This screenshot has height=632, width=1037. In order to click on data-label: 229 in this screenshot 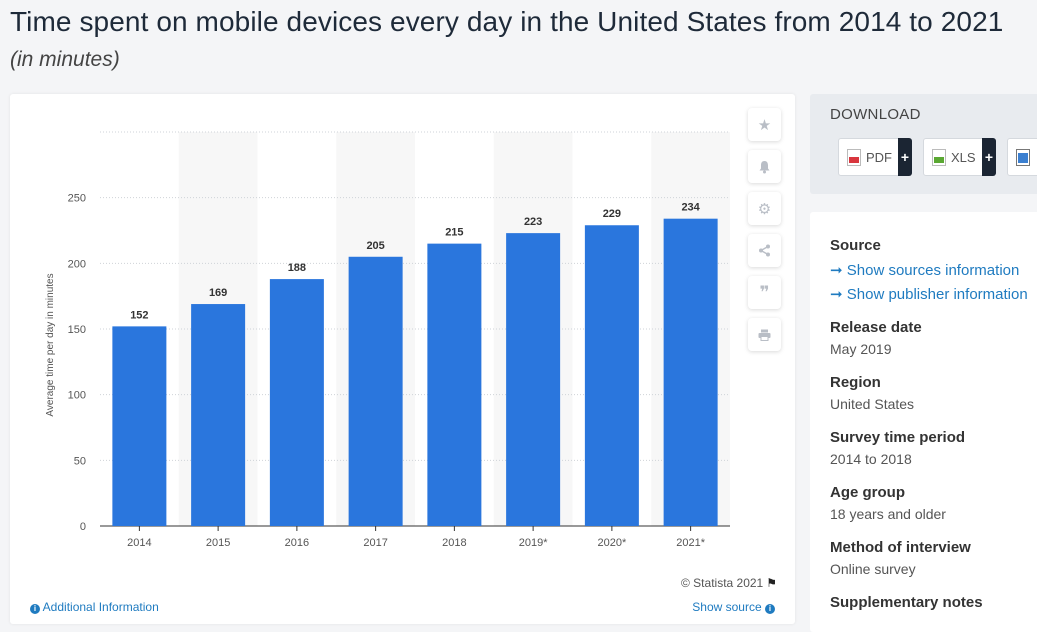, I will do `click(612, 214)`.